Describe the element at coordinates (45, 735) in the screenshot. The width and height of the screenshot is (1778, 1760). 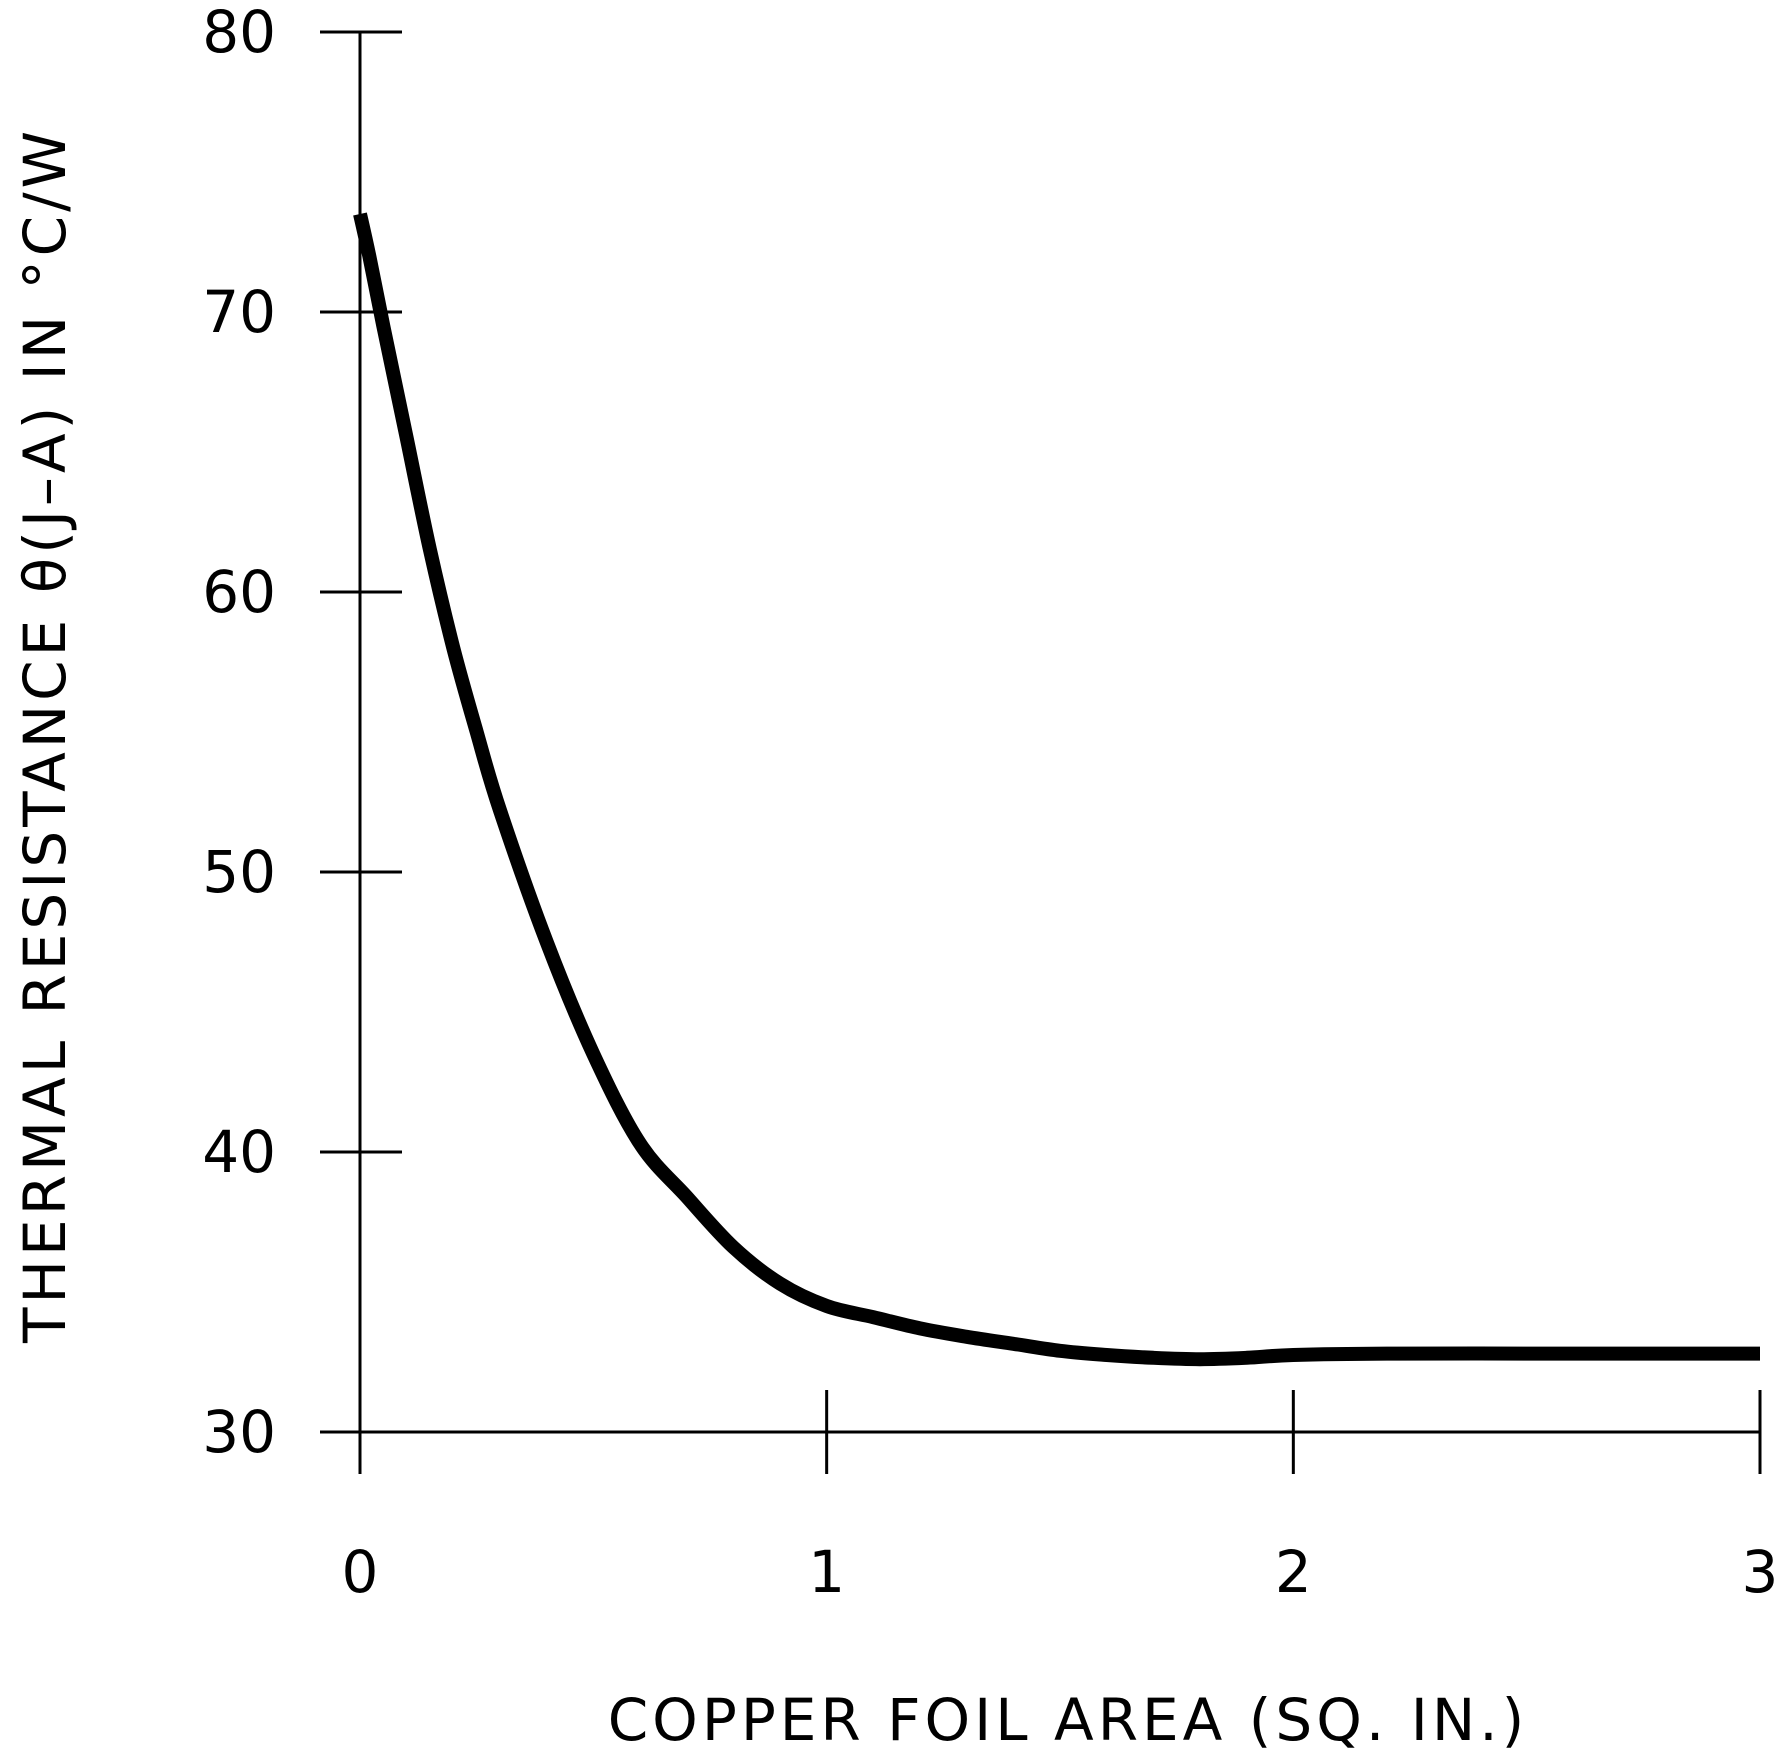
I see `y-axis-title: THERMAL RESISTANCE θ(J–A) IN °C/W` at that location.